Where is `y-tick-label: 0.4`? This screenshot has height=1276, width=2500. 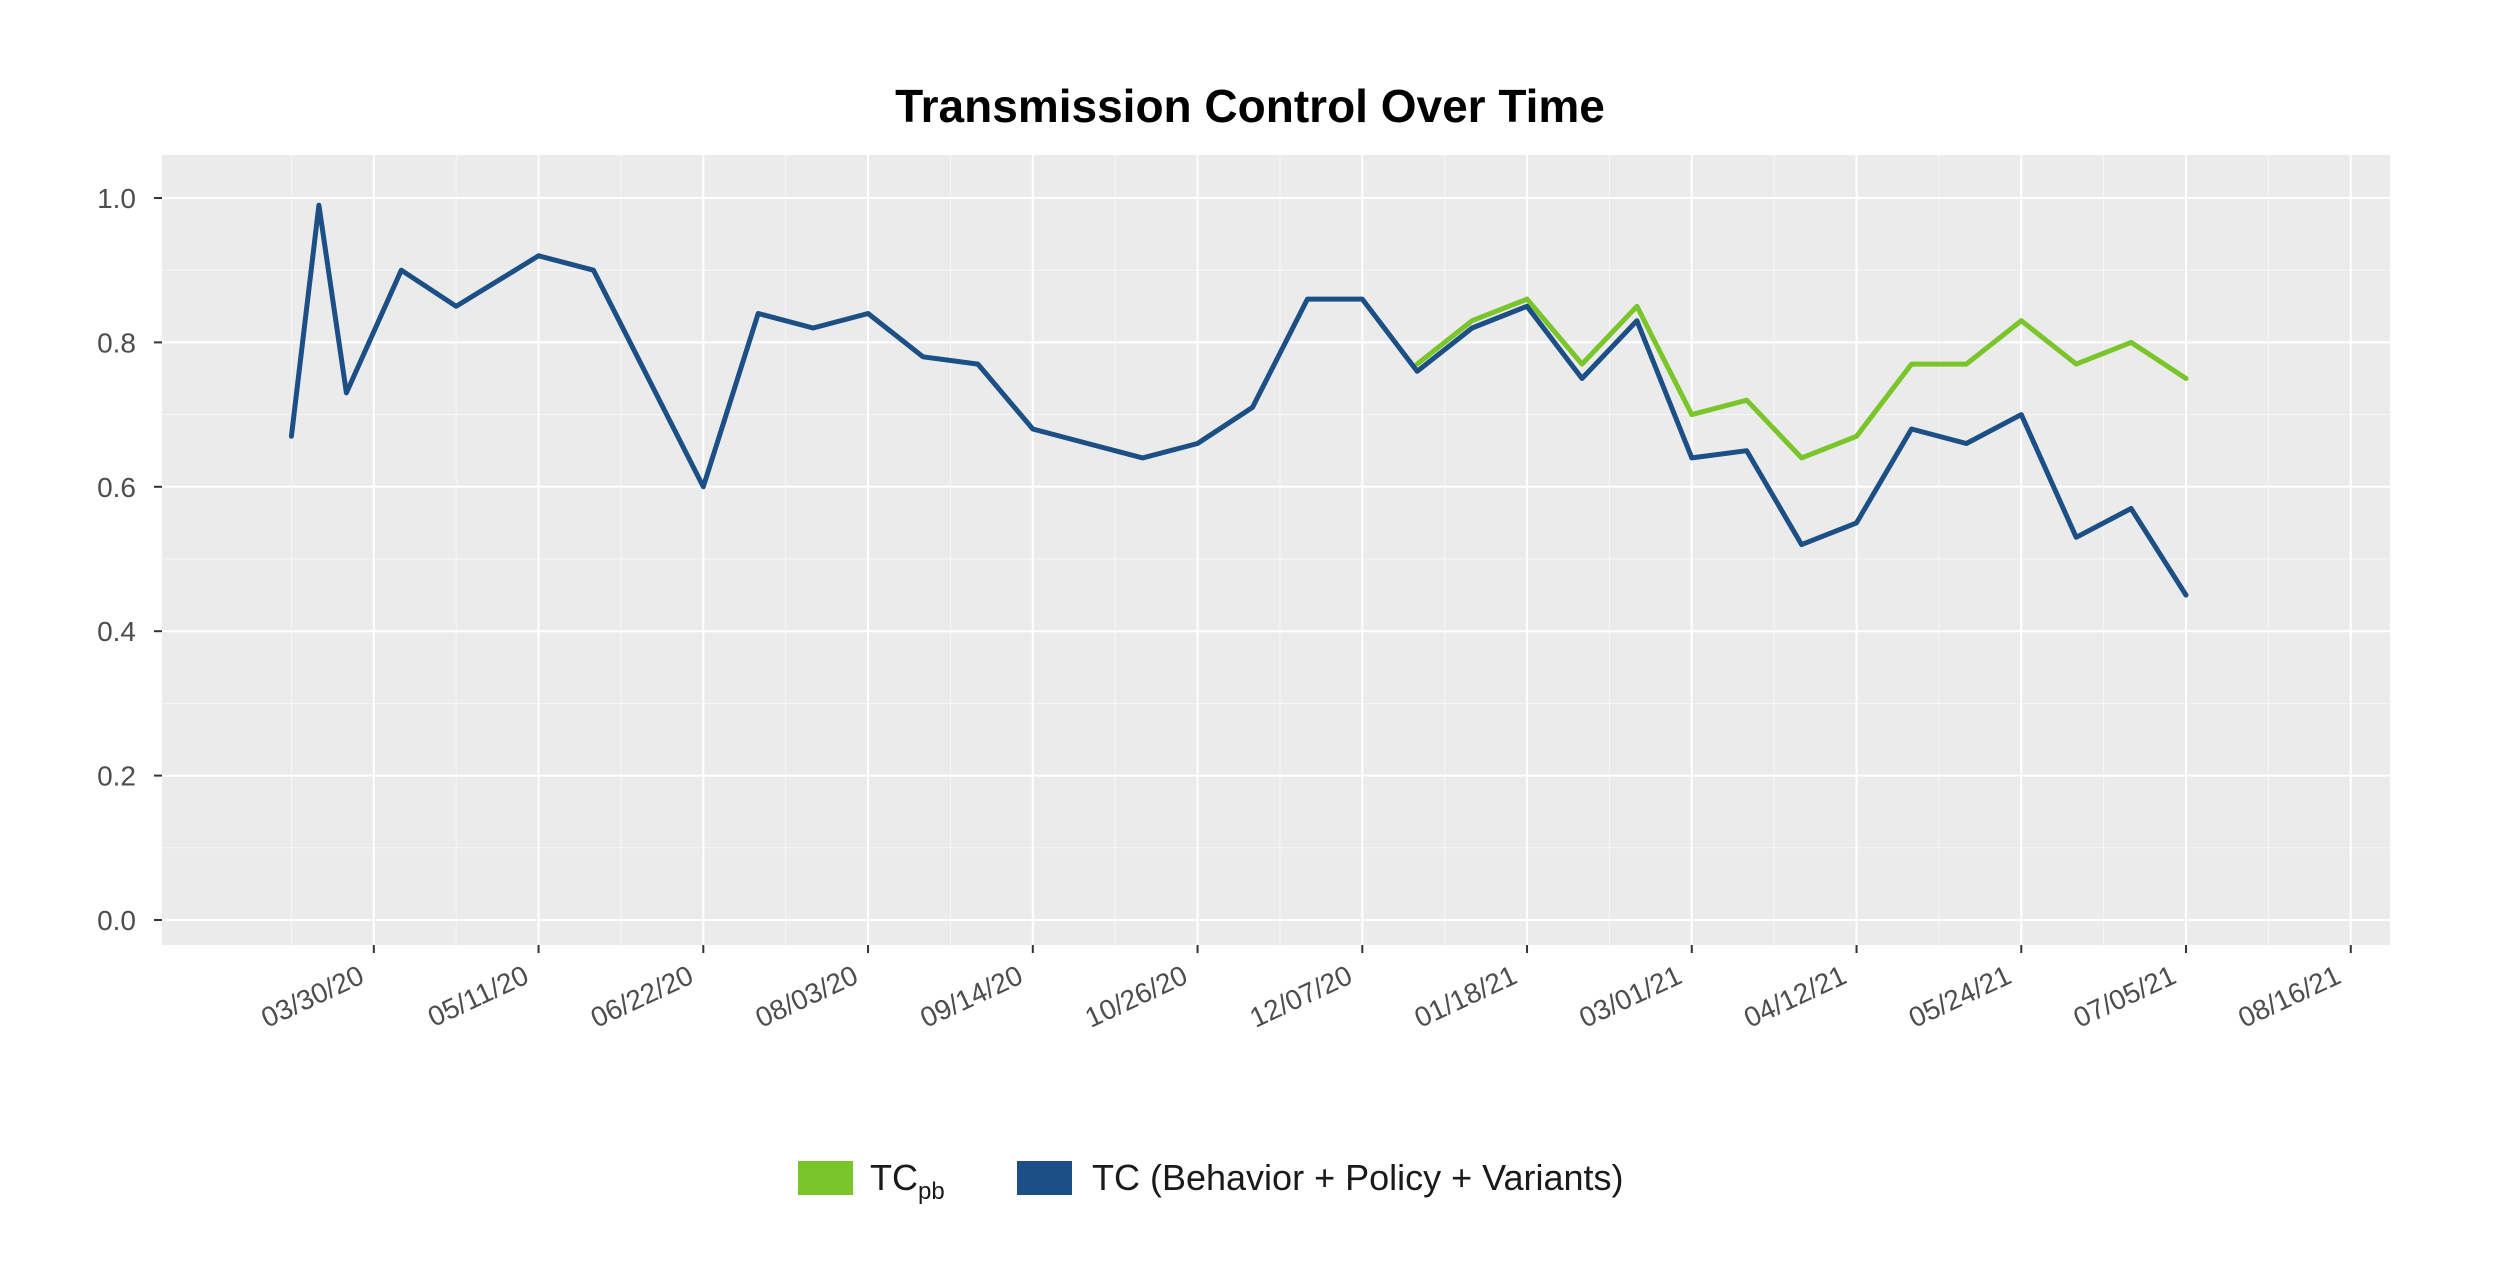 y-tick-label: 0.4 is located at coordinates (116, 631).